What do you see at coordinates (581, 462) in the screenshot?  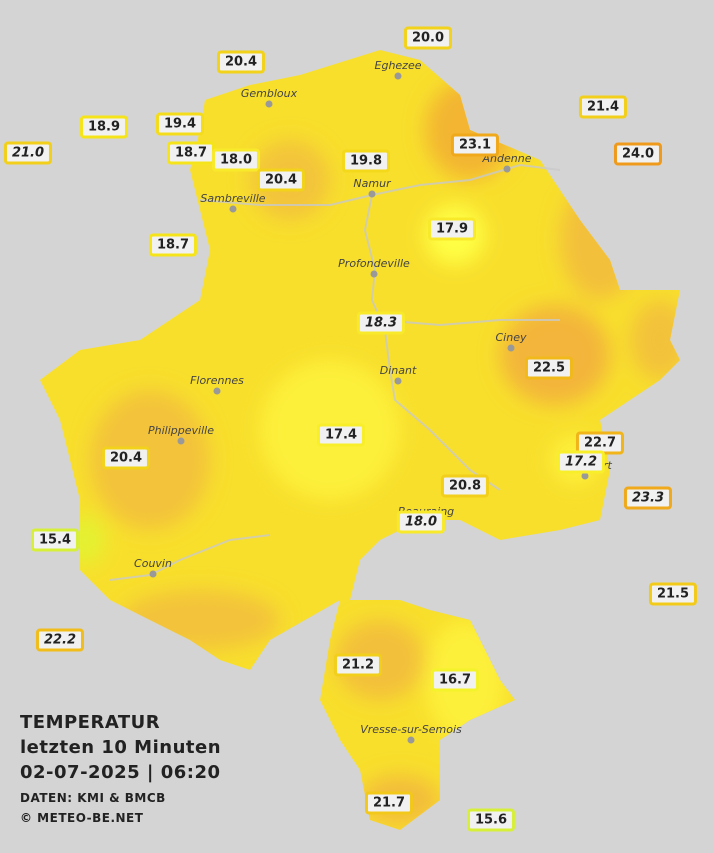 I see `station-value: 17.2` at bounding box center [581, 462].